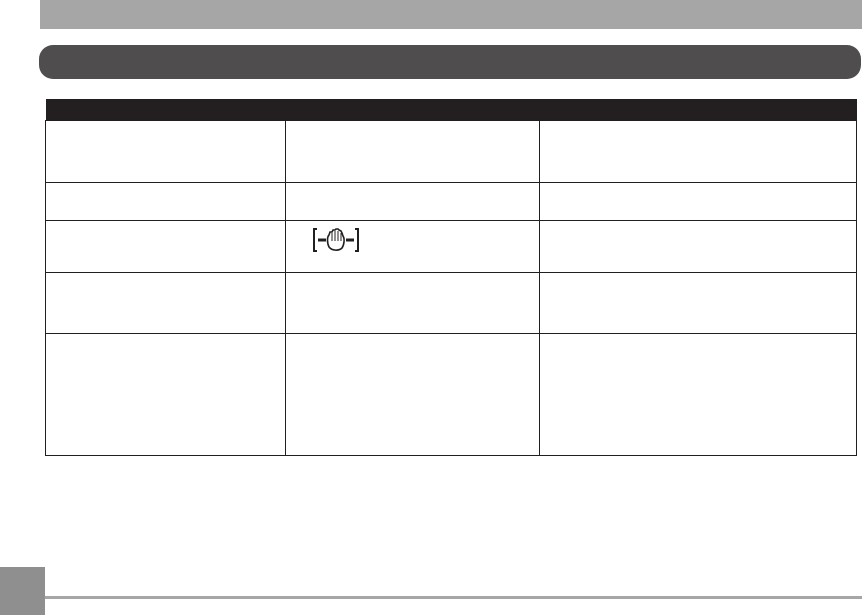 The image size is (862, 615). What do you see at coordinates (451, 14) in the screenshot?
I see `chapter-header-bar` at bounding box center [451, 14].